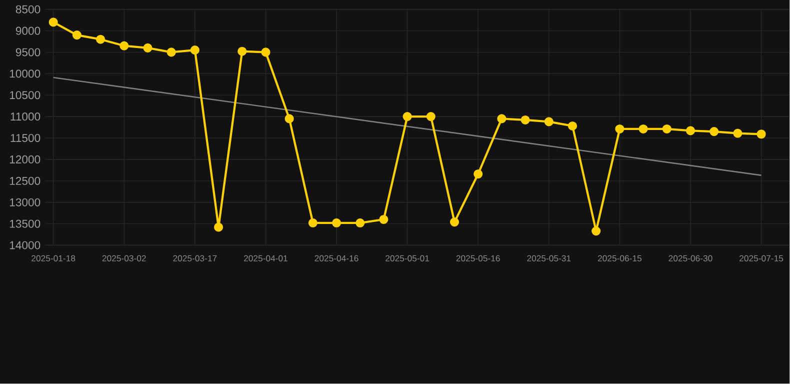  Describe the element at coordinates (195, 258) in the screenshot. I see `x-tick-label: 2025-03-17` at that location.